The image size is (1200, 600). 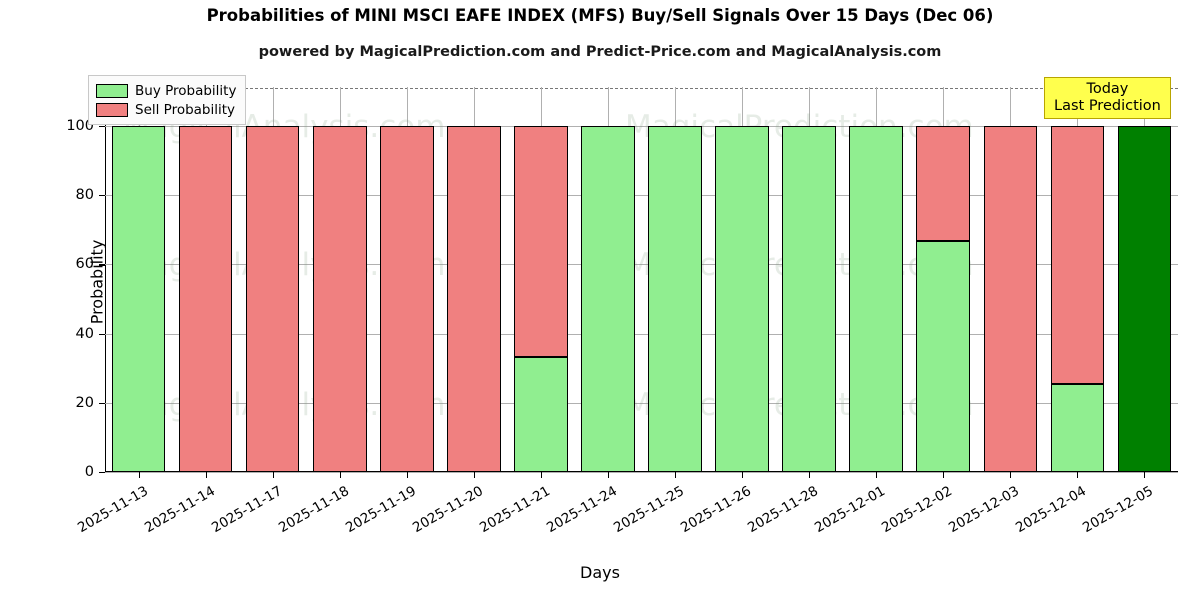 I want to click on reference-dashed-line, so click(x=641, y=88).